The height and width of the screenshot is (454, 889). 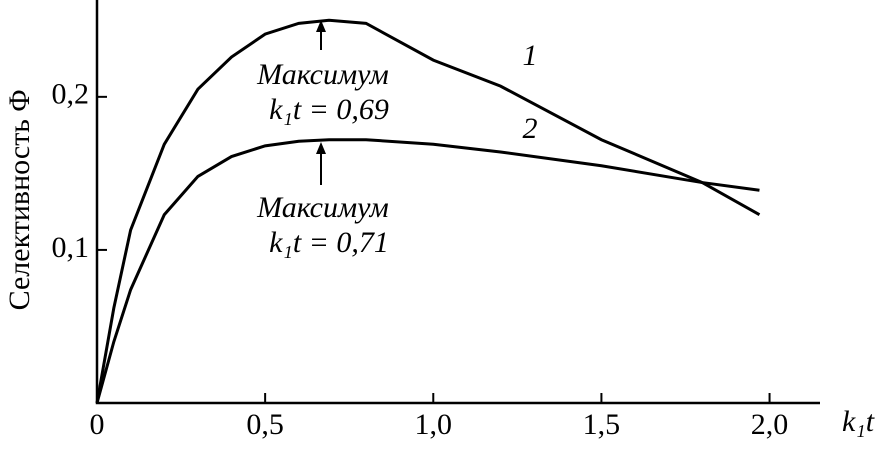 I want to click on y-axis-label: Селективность Φ, so click(x=19, y=200).